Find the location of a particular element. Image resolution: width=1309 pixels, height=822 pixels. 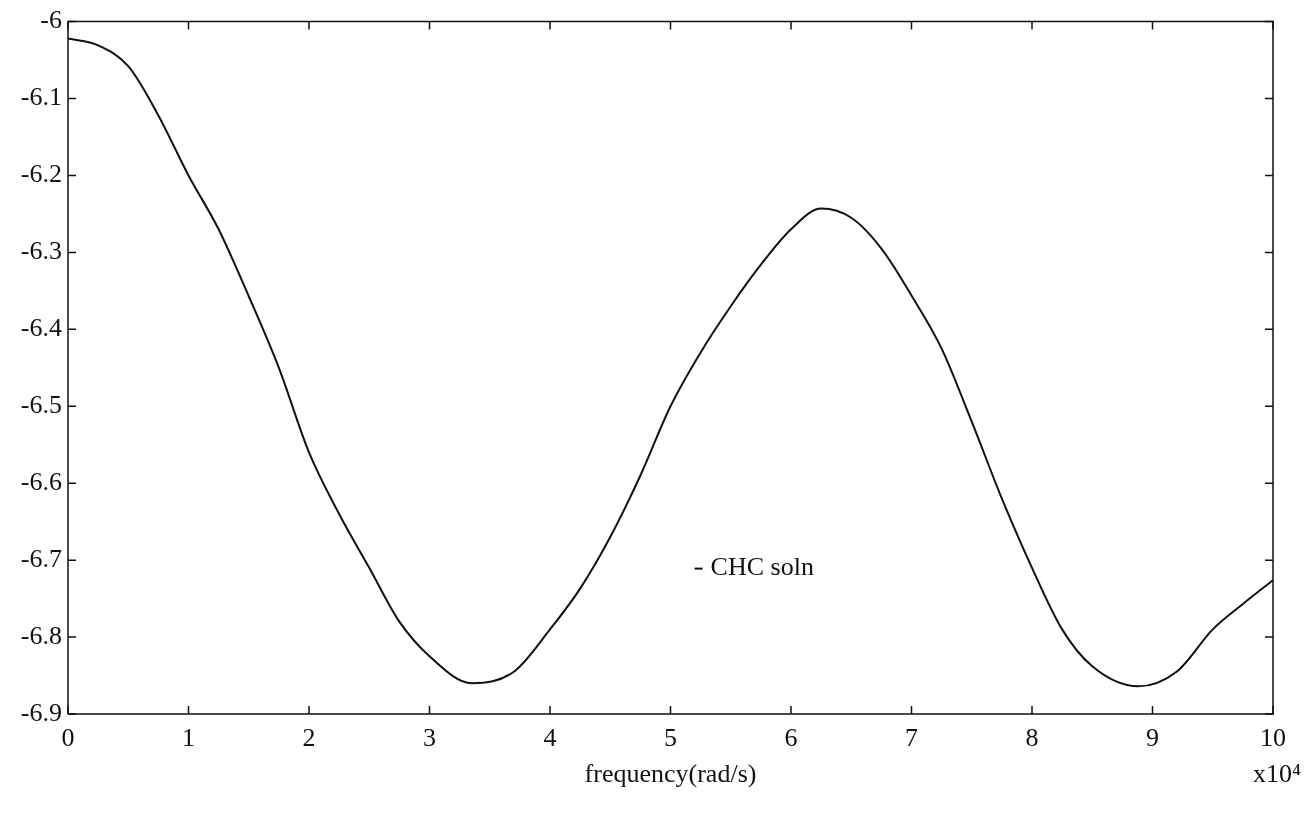

y-tick-label: -6.5 is located at coordinates (41, 405).